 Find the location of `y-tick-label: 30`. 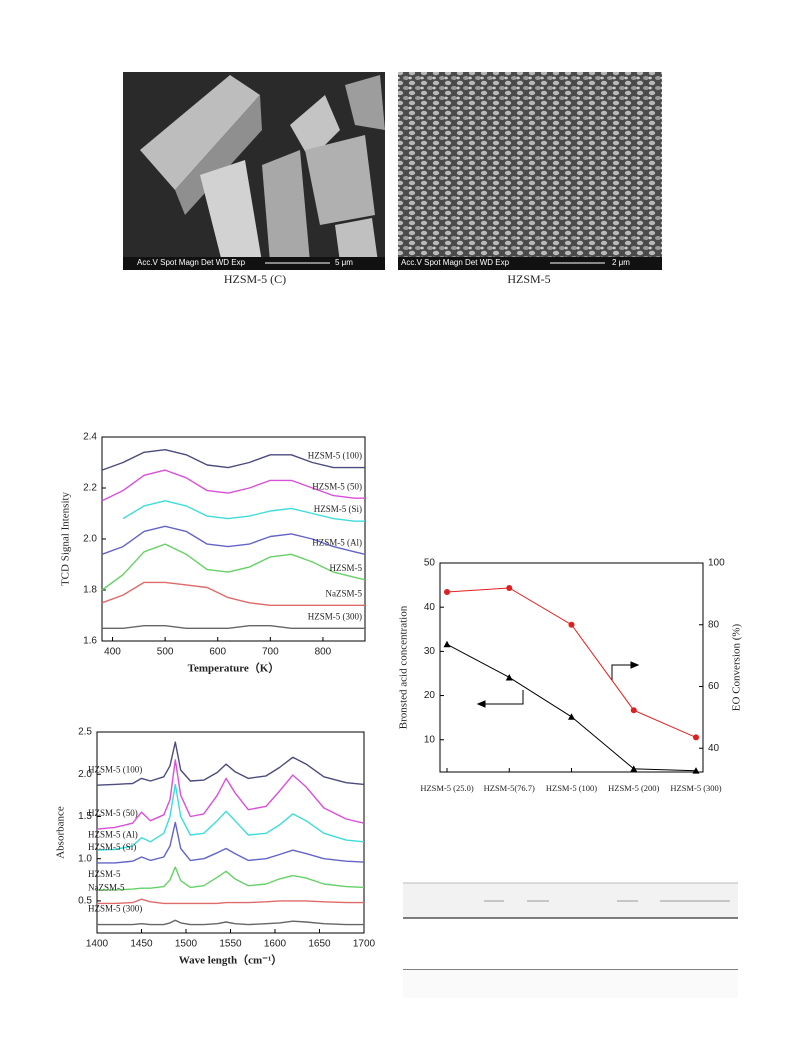

y-tick-label: 30 is located at coordinates (430, 651).